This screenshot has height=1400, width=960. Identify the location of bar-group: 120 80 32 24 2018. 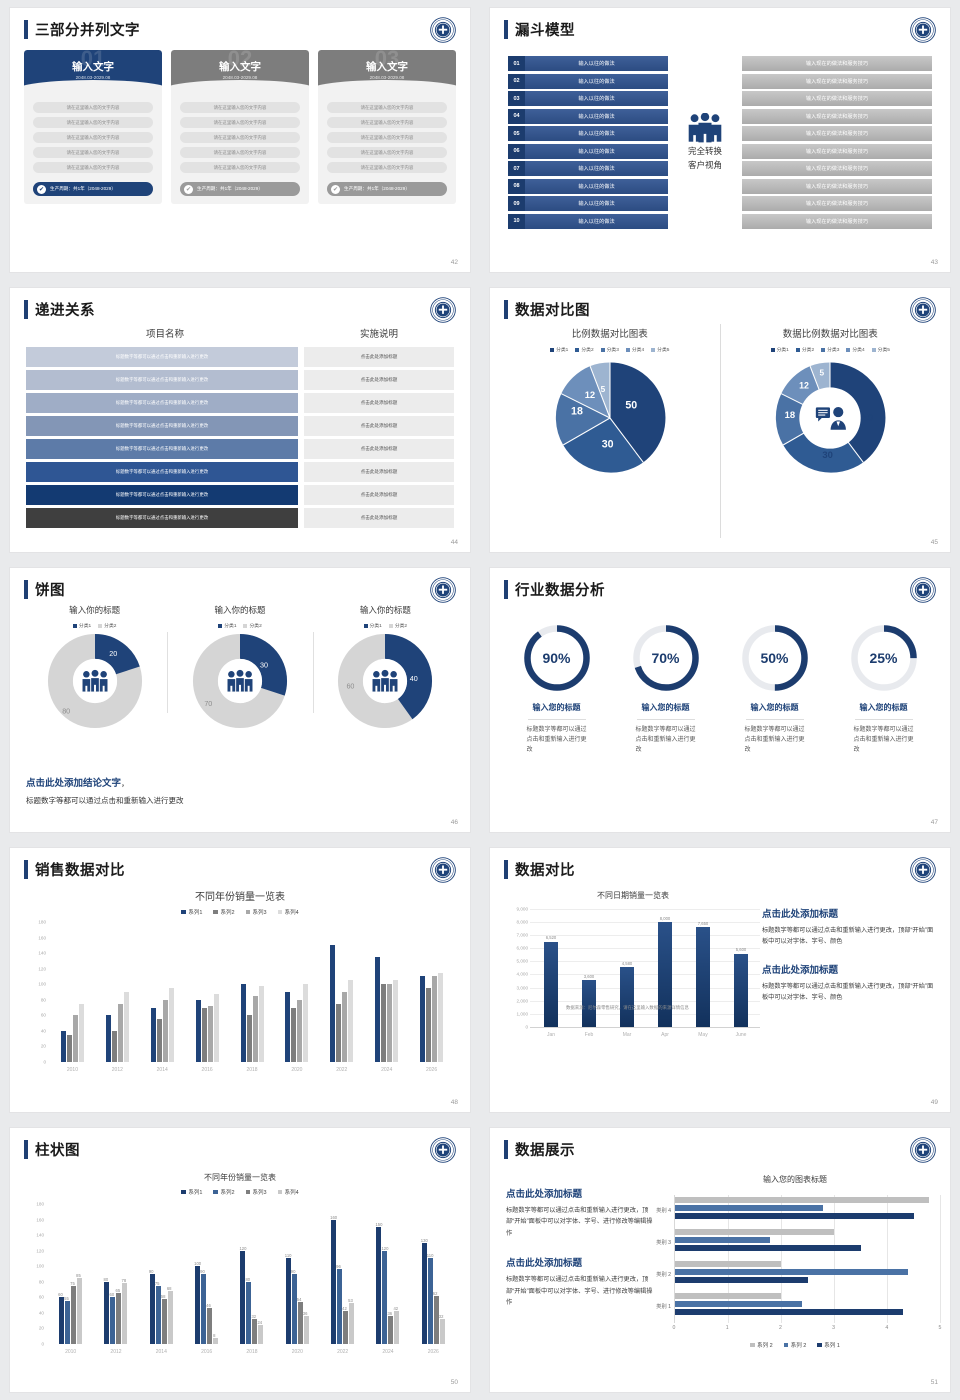
(251, 1300).